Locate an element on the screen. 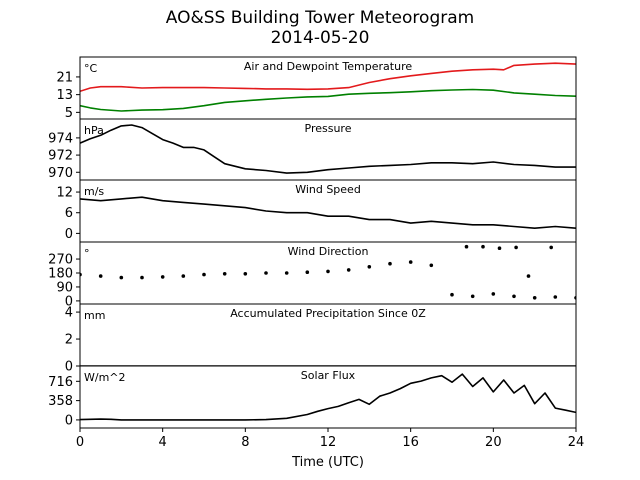 This screenshot has width=640, height=480. y-tick-label: 180 is located at coordinates (60, 274).